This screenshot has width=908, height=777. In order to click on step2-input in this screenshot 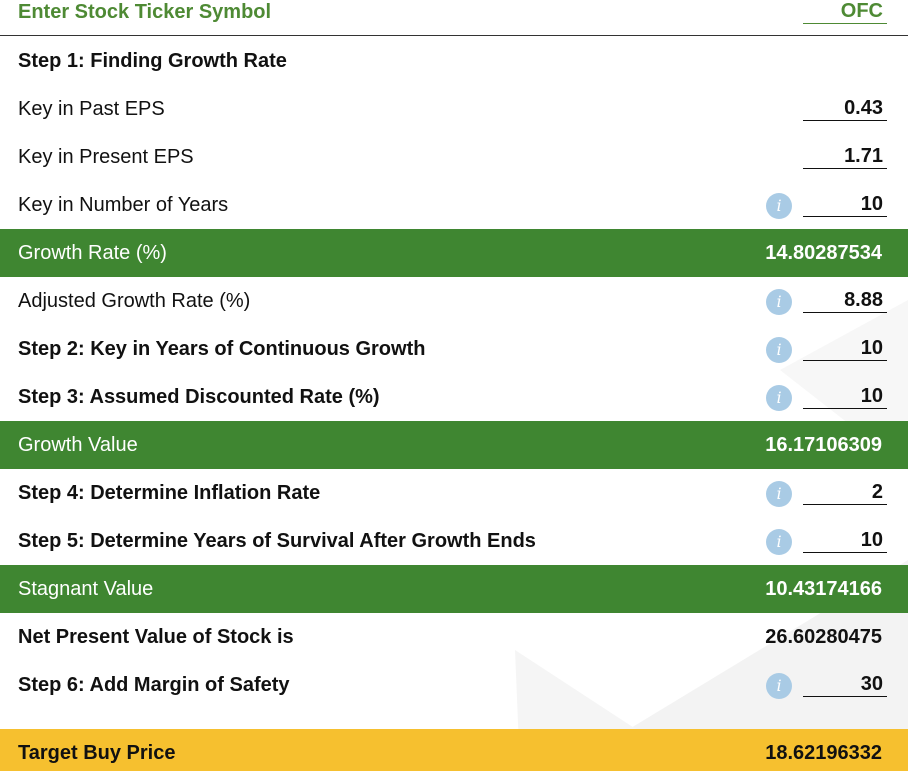, I will do `click(845, 349)`.